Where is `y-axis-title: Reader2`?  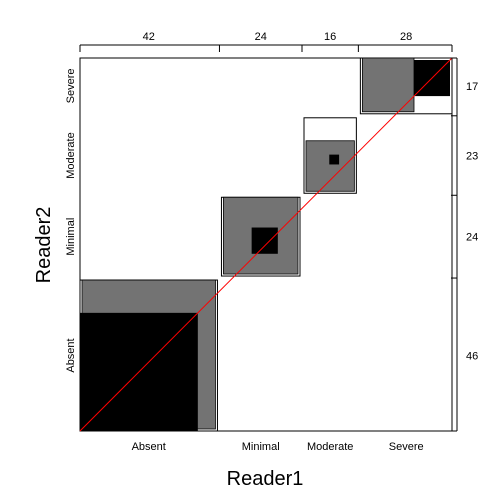
y-axis-title: Reader2 is located at coordinates (44, 245).